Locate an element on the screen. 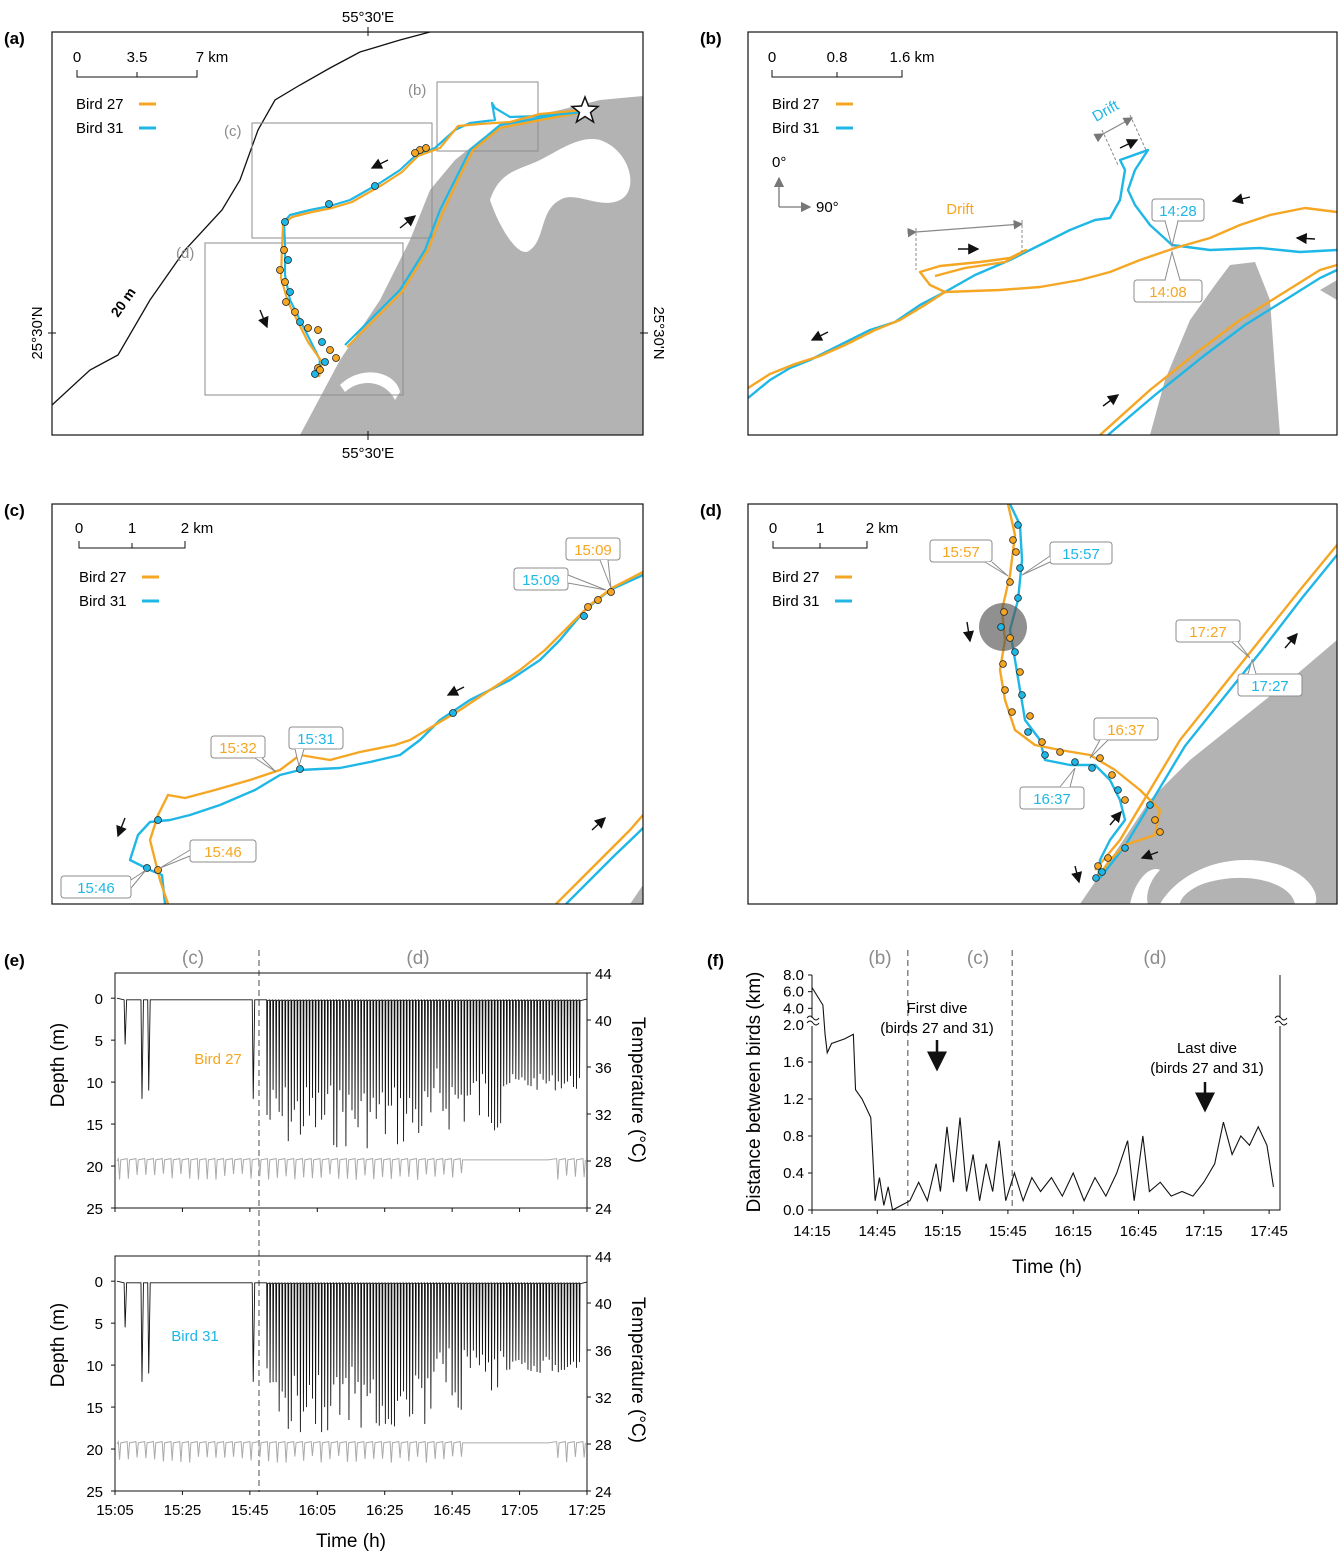 The width and height of the screenshot is (1343, 1560). panel-a-frame is located at coordinates (347, 233).